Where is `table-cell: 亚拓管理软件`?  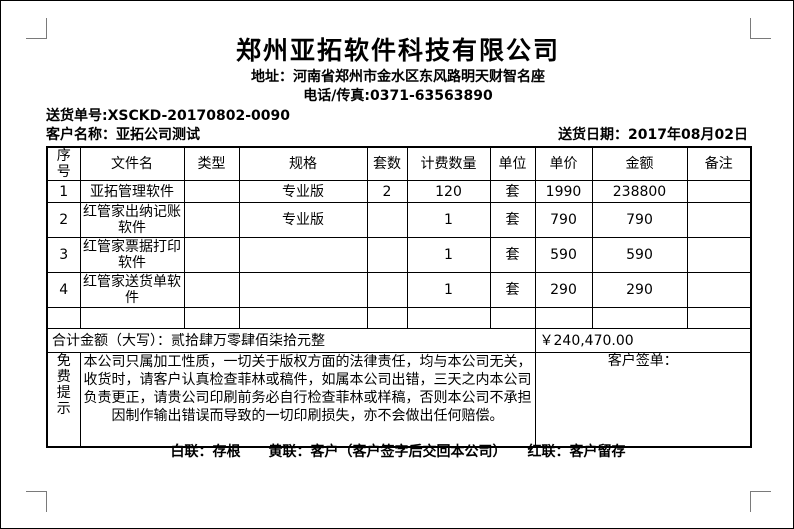
table-cell: 亚拓管理软件 is located at coordinates (132, 191).